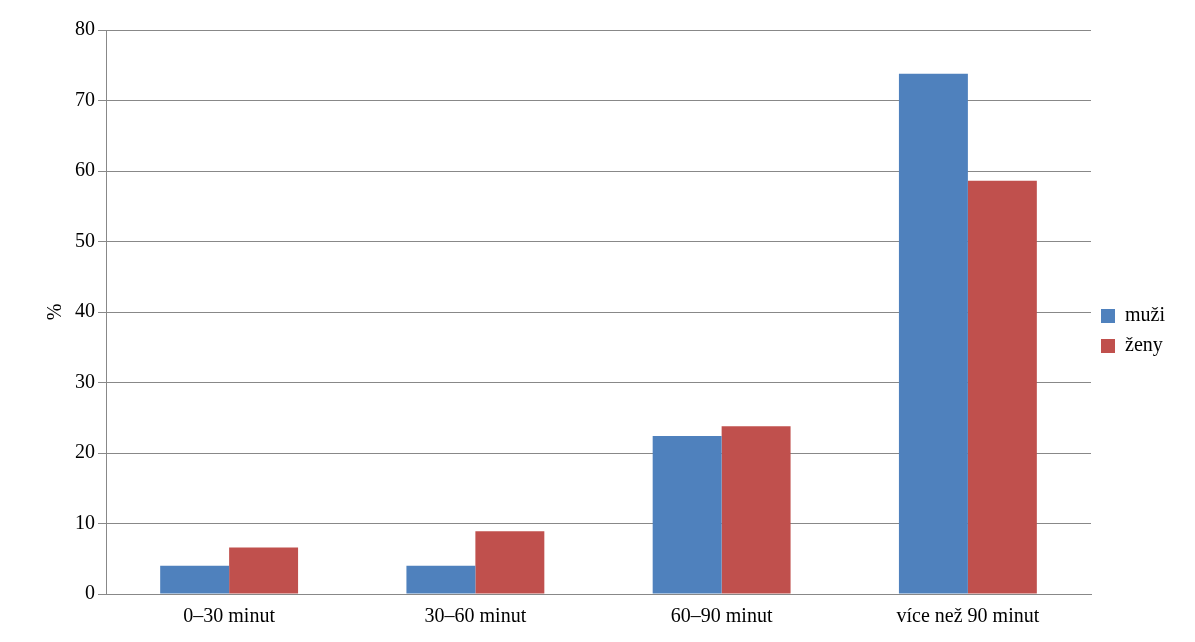 This screenshot has width=1195, height=642. What do you see at coordinates (85, 380) in the screenshot?
I see `y-tick-label: 30` at bounding box center [85, 380].